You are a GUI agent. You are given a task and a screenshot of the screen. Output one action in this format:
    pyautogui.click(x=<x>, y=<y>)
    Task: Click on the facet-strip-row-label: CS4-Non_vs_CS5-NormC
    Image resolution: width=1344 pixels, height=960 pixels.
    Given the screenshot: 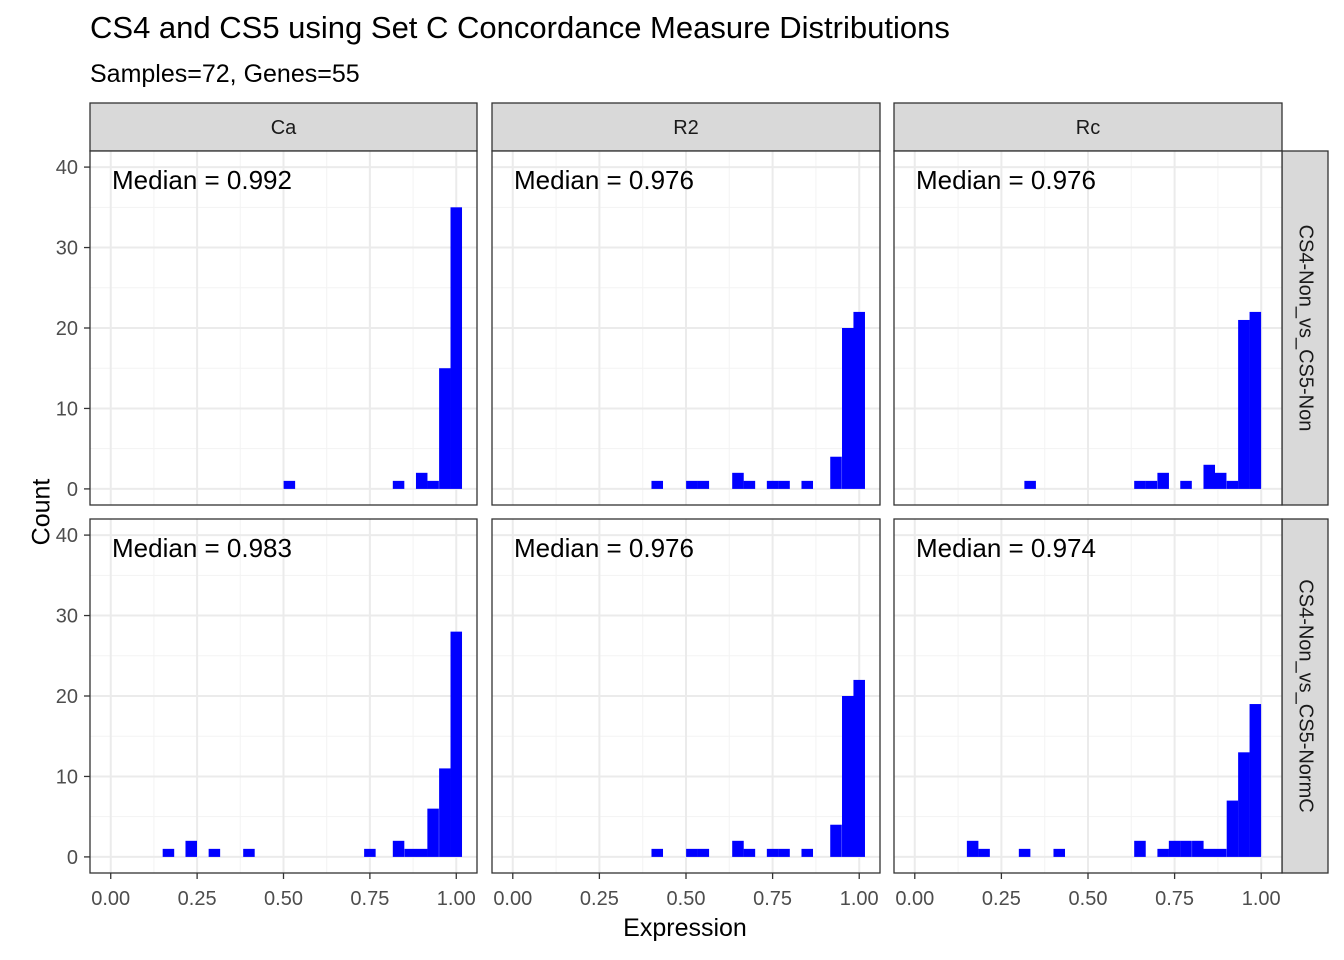 What is the action you would take?
    pyautogui.click(x=1306, y=695)
    